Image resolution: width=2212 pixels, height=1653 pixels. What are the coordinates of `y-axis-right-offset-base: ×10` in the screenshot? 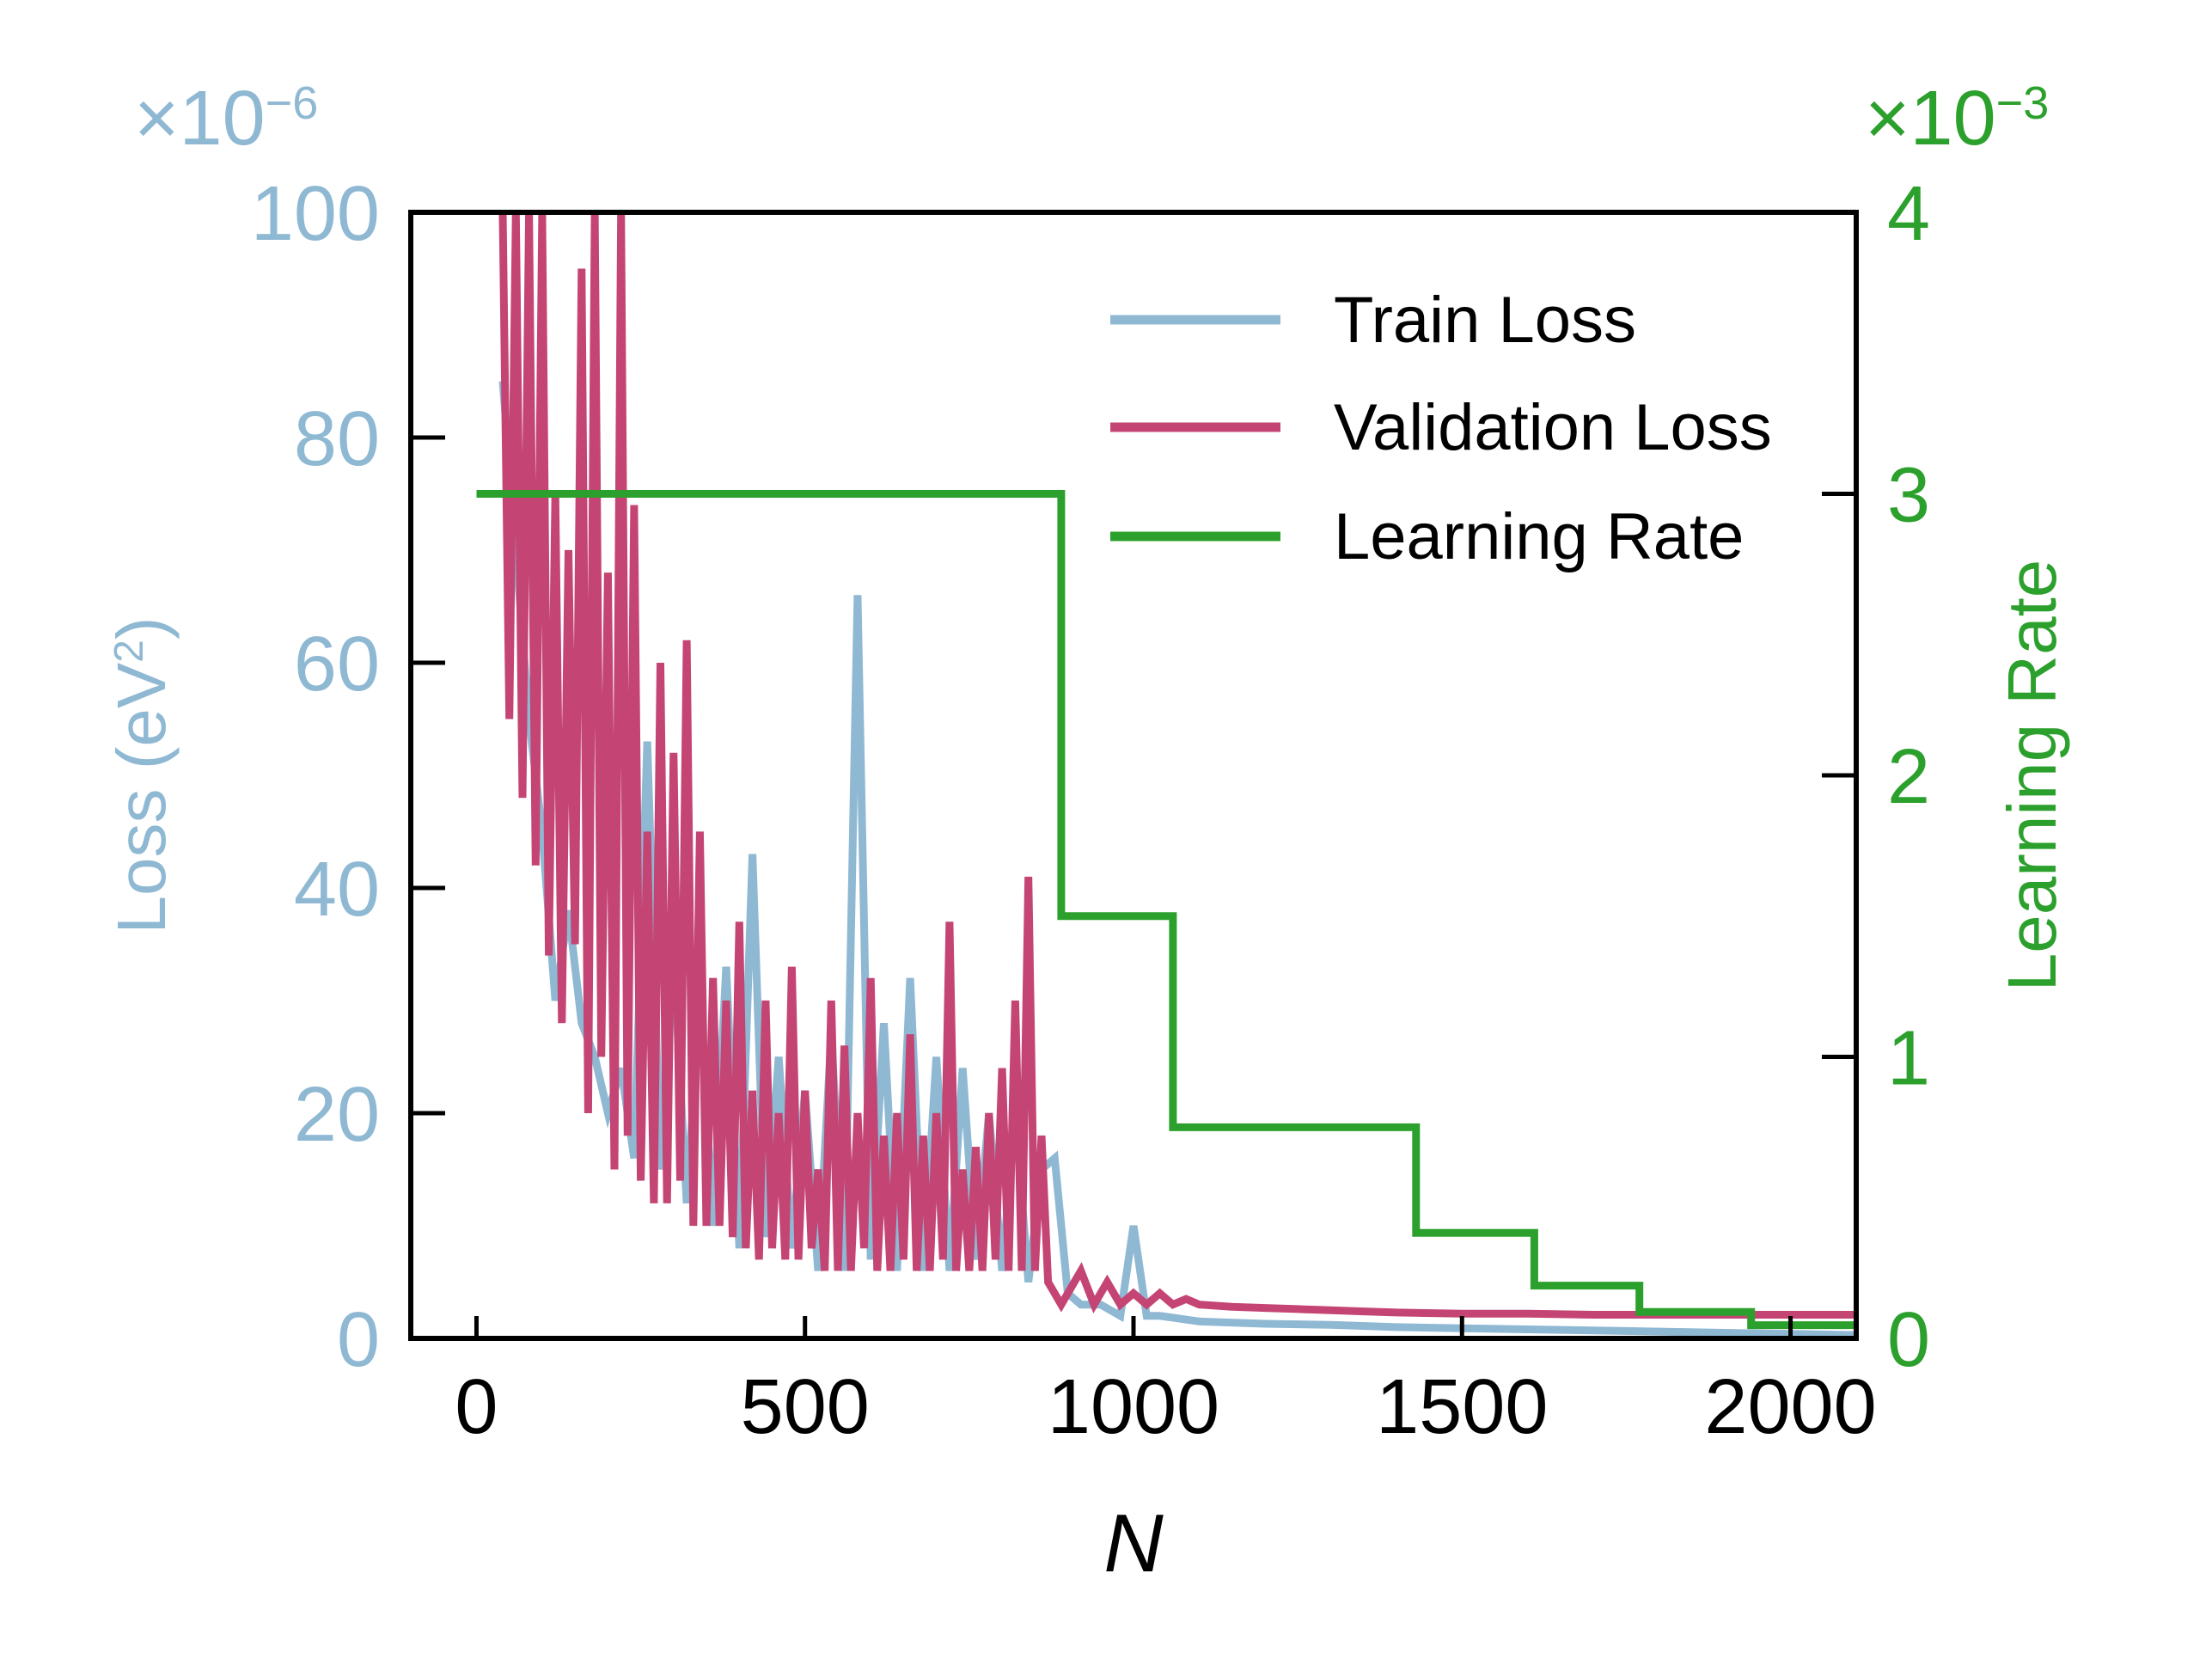 It's located at (1931, 119).